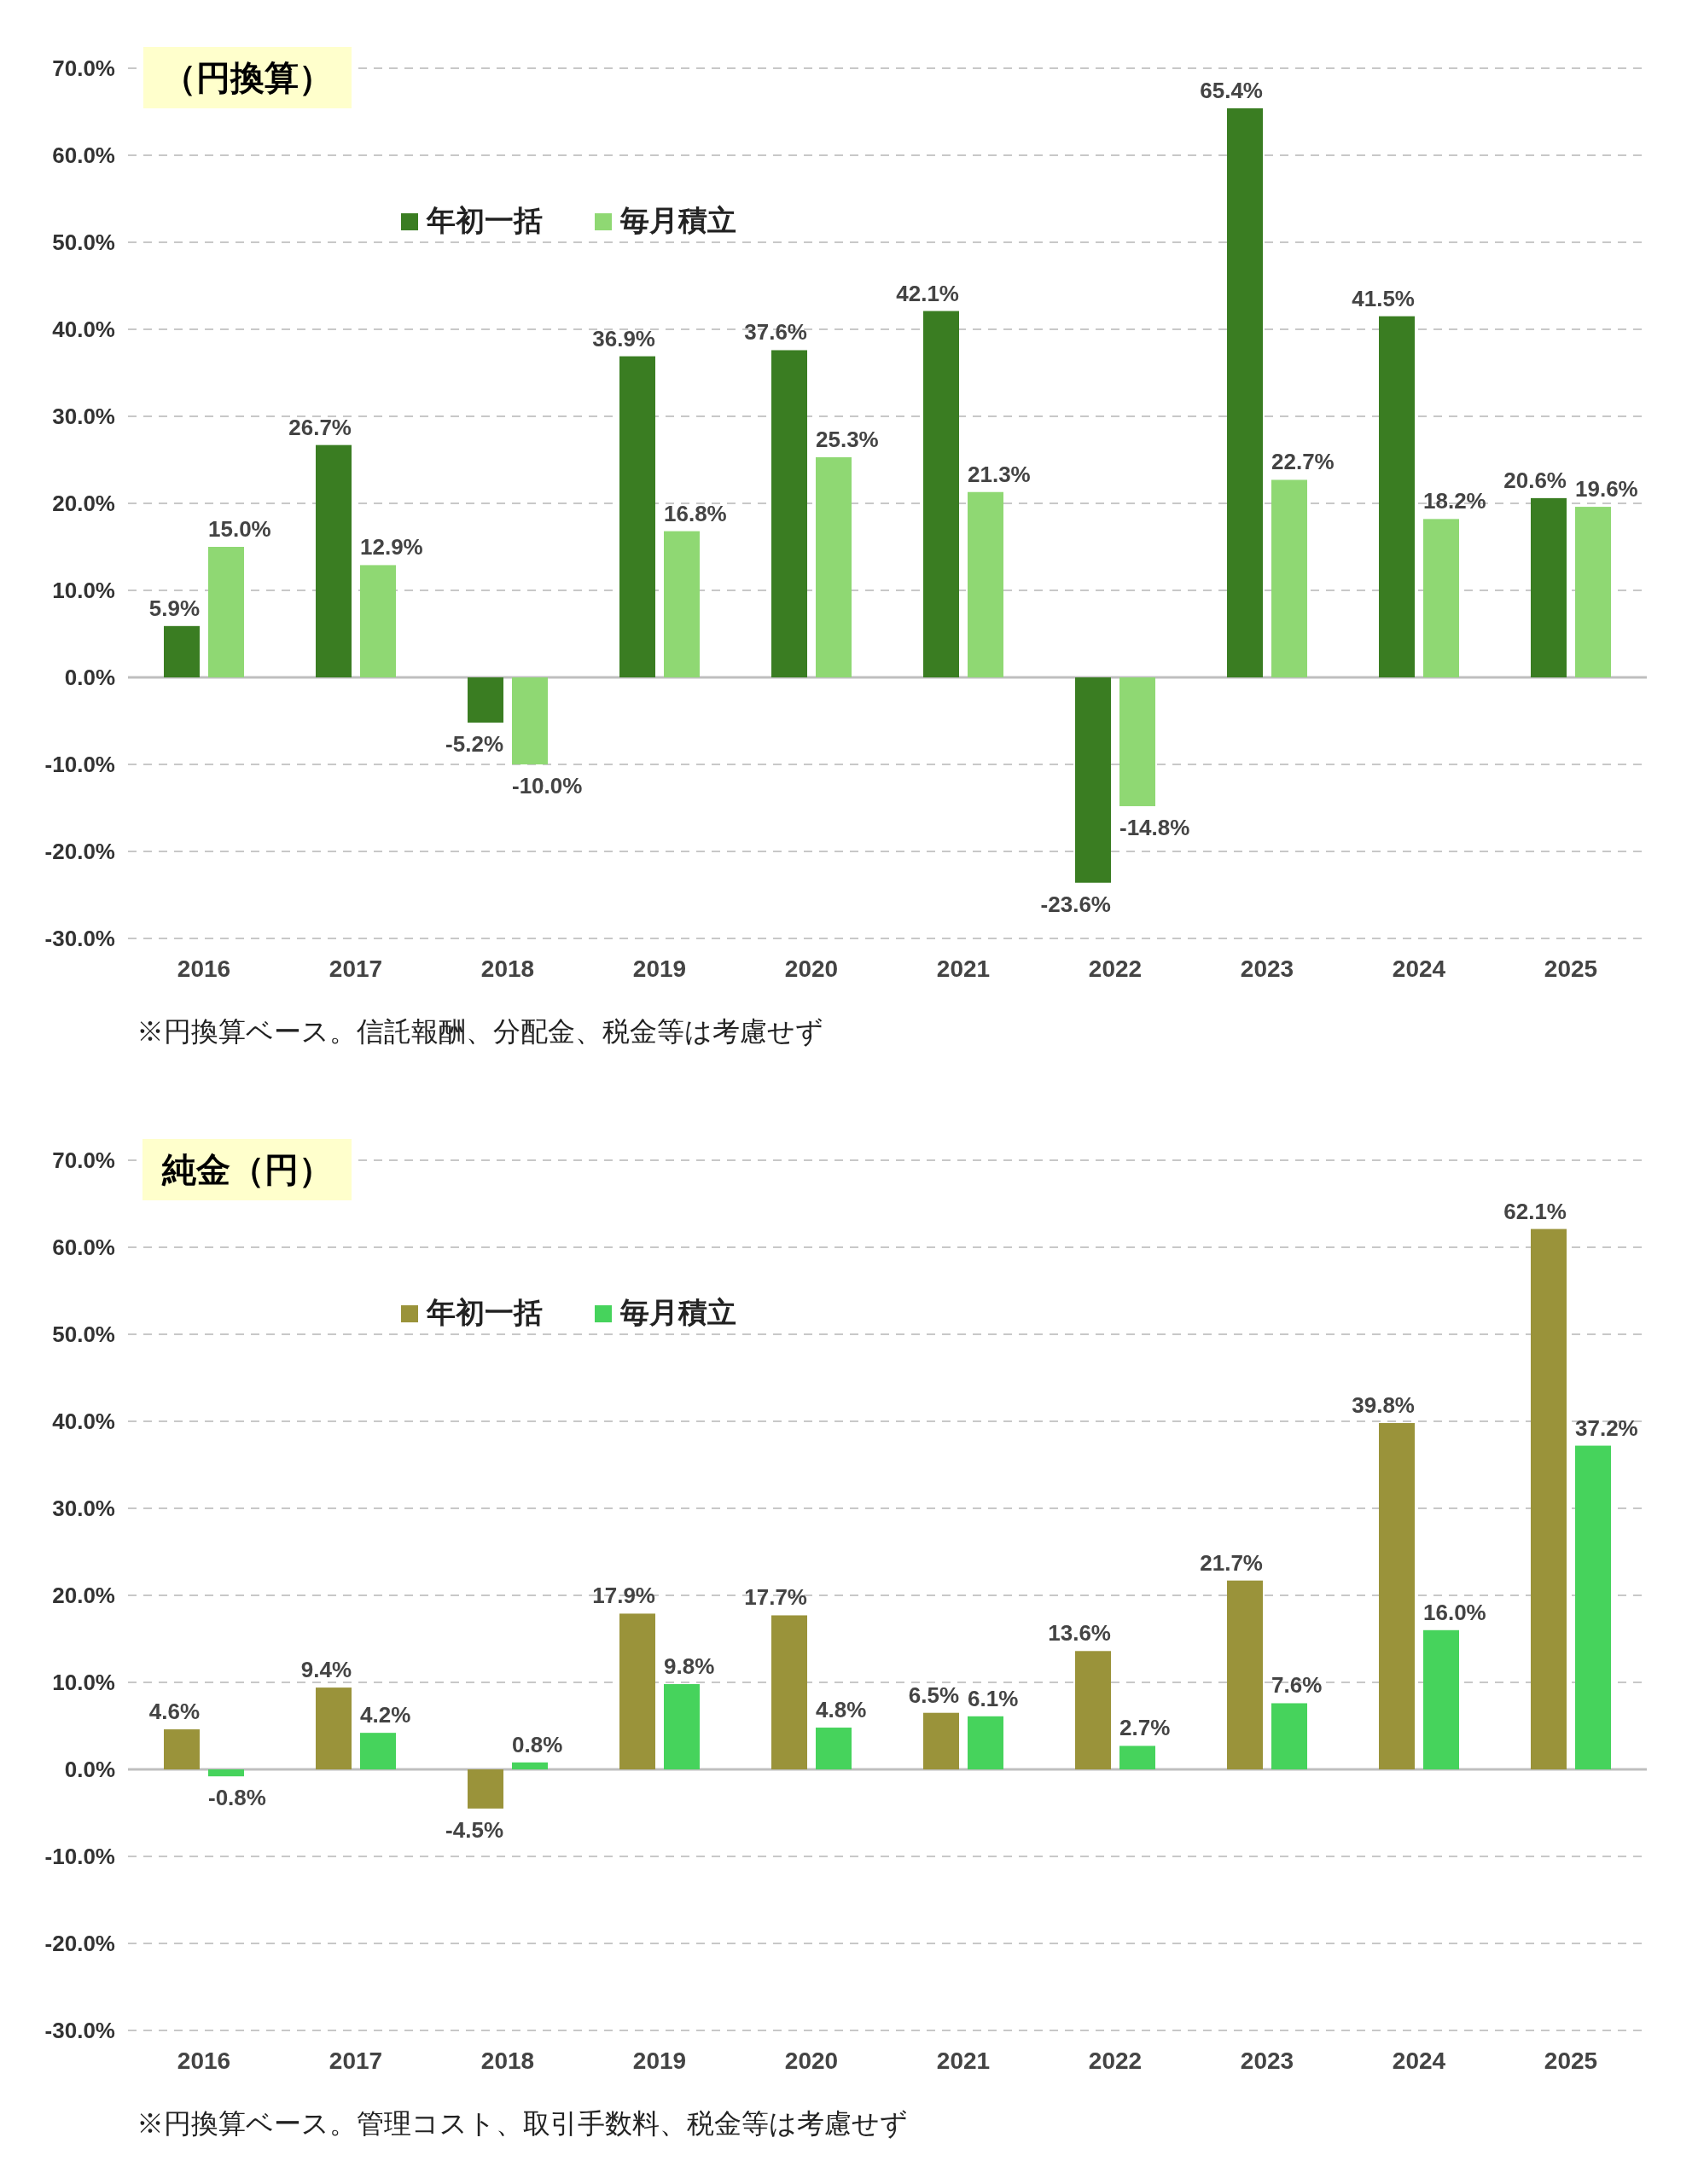 This screenshot has width=1698, height=2184. Describe the element at coordinates (83, 1683) in the screenshot. I see `y-tick-label: 10.0%` at that location.